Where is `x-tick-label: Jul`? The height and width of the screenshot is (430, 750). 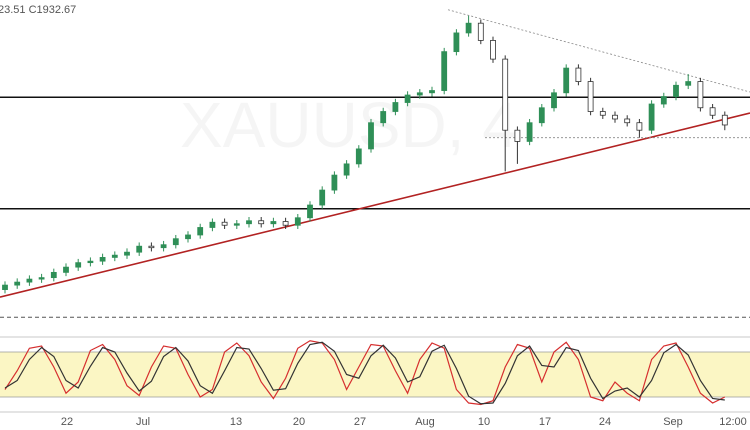
x-tick-label: Jul is located at coordinates (143, 422).